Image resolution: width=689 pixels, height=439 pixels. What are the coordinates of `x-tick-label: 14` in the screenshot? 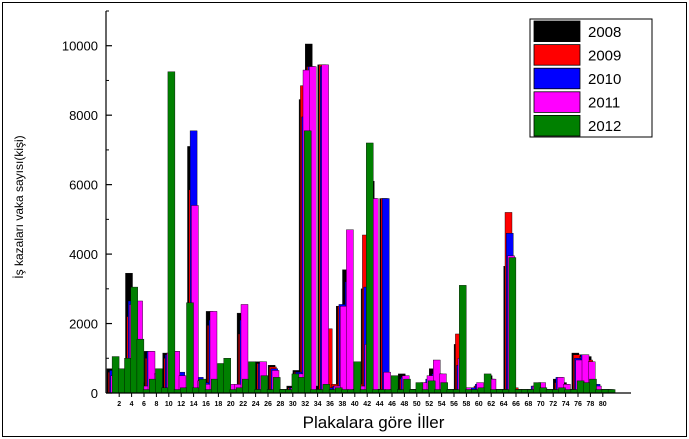 It's located at (194, 404).